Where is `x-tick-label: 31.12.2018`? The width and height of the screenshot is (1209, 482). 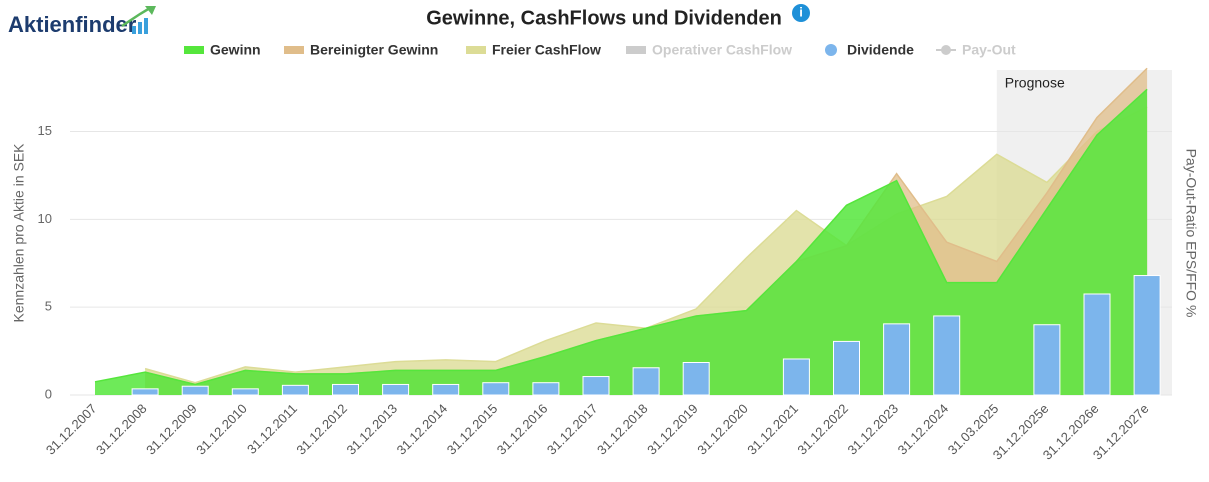 x-tick-label: 31.12.2018 is located at coordinates (622, 429).